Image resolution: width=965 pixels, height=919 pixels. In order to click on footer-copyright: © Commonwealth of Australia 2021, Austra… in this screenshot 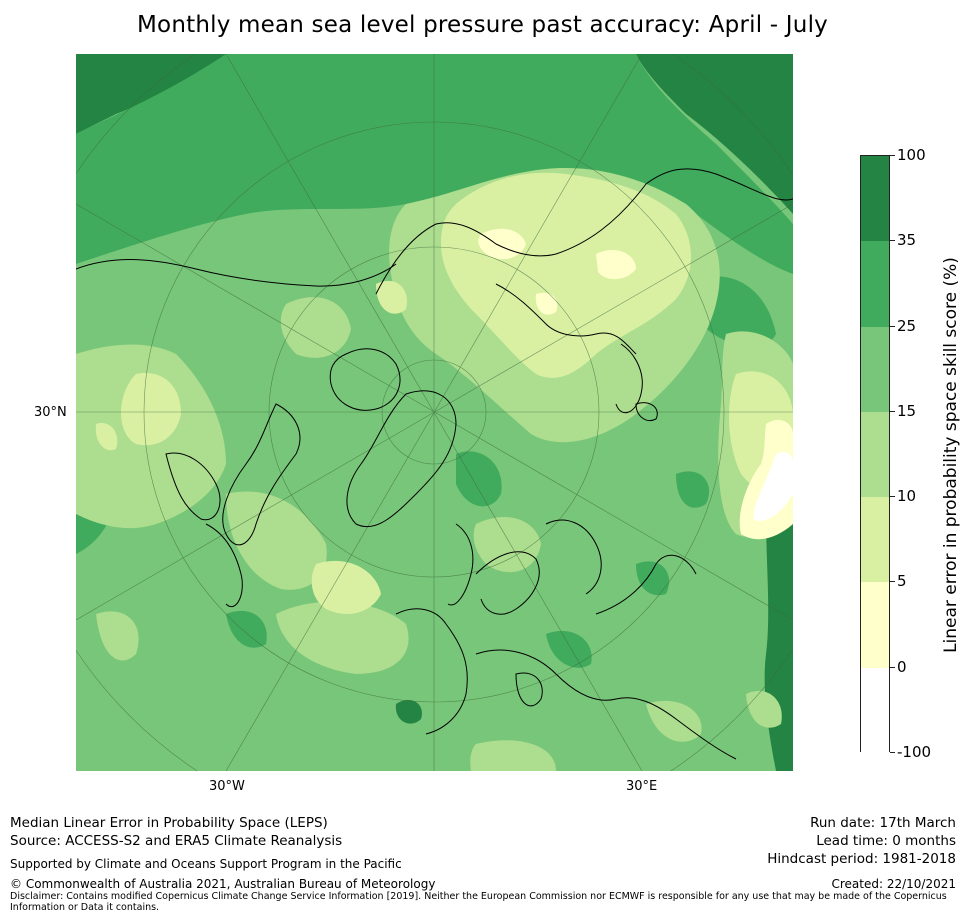, I will do `click(223, 884)`.